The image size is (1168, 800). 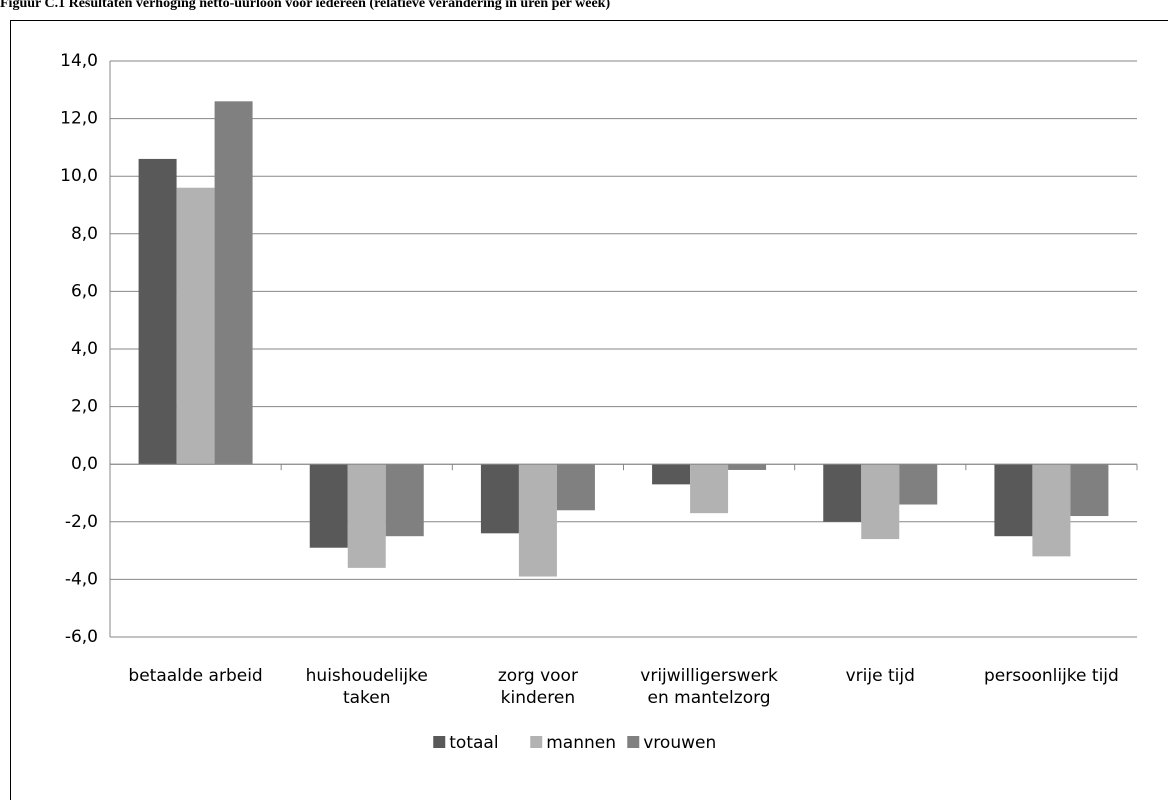 I want to click on y-tick-label: 8,0, so click(x=84, y=234).